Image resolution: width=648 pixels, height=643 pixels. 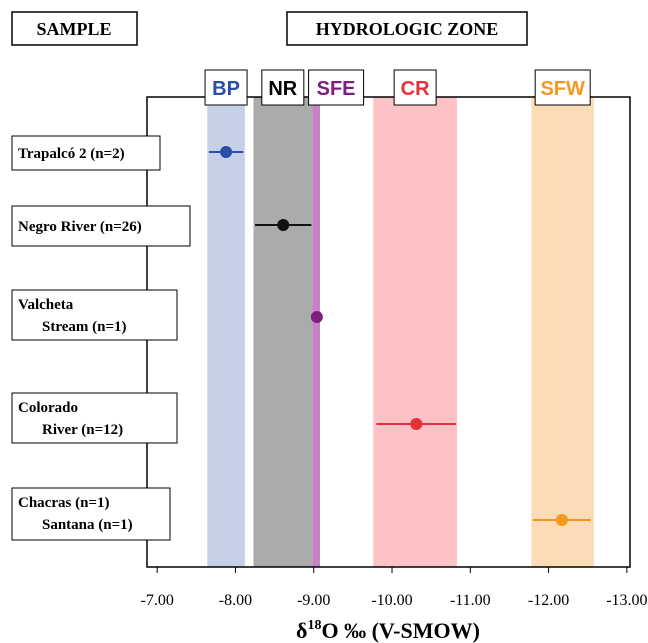 What do you see at coordinates (46, 305) in the screenshot?
I see `sample-label: Valcheta` at bounding box center [46, 305].